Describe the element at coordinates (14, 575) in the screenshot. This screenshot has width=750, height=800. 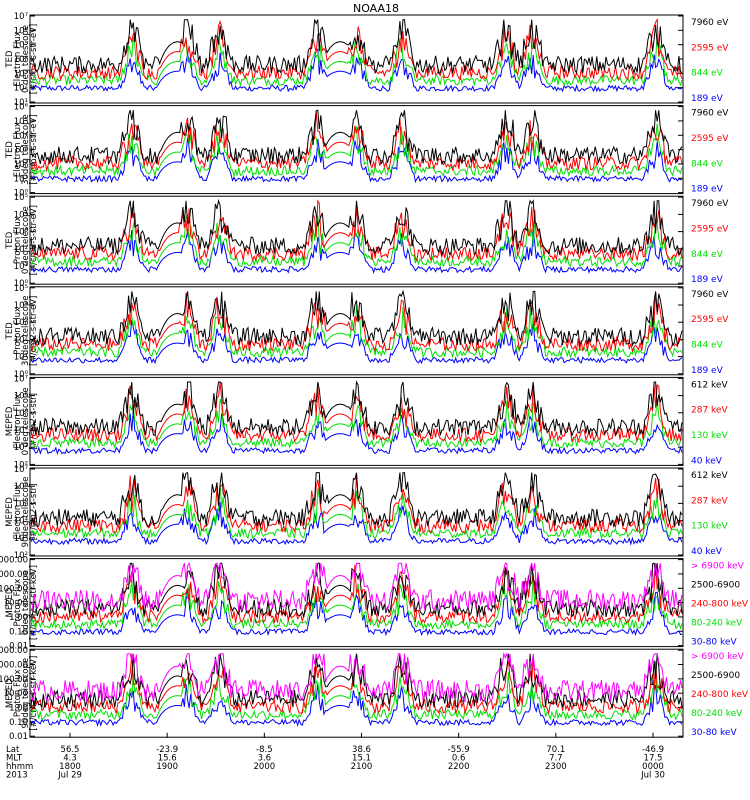
I see `y-tick-label: 1000.00` at that location.